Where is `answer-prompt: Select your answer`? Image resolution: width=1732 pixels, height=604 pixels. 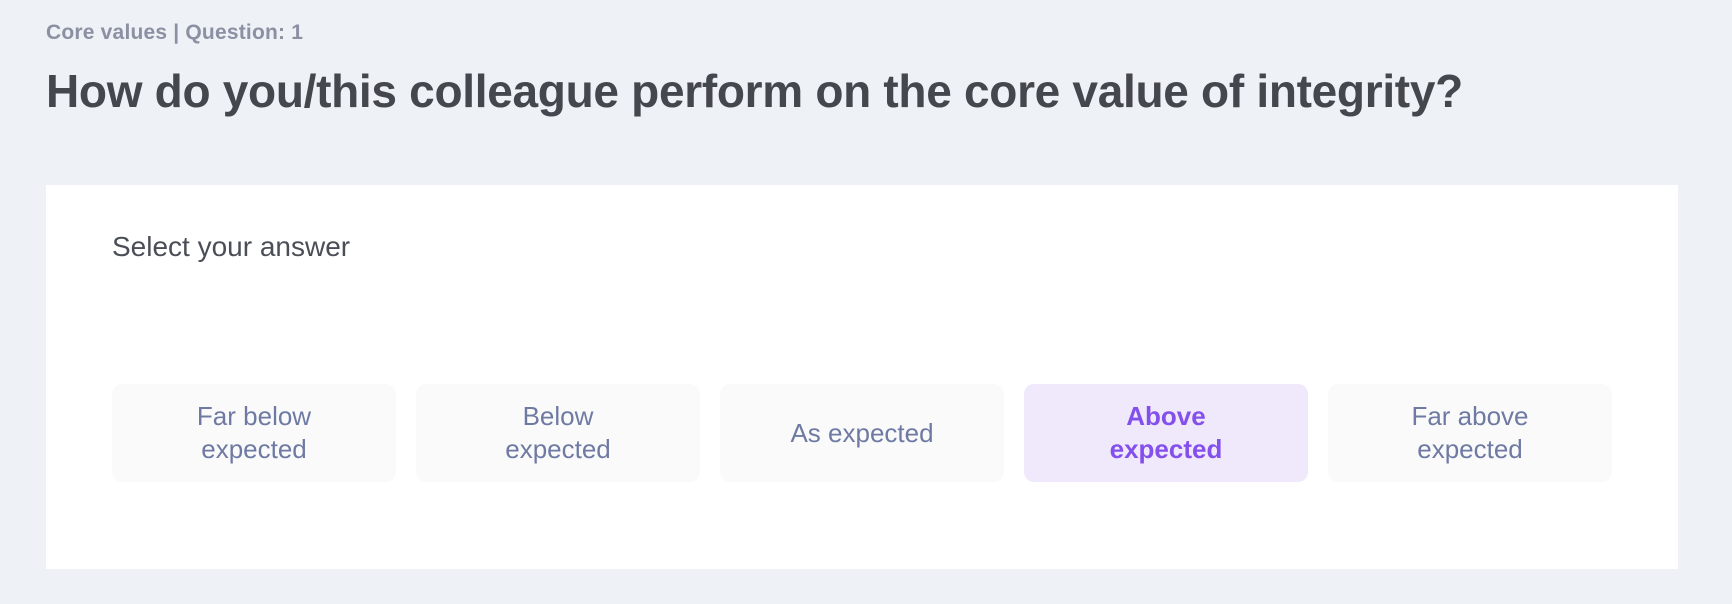 answer-prompt: Select your answer is located at coordinates (231, 246).